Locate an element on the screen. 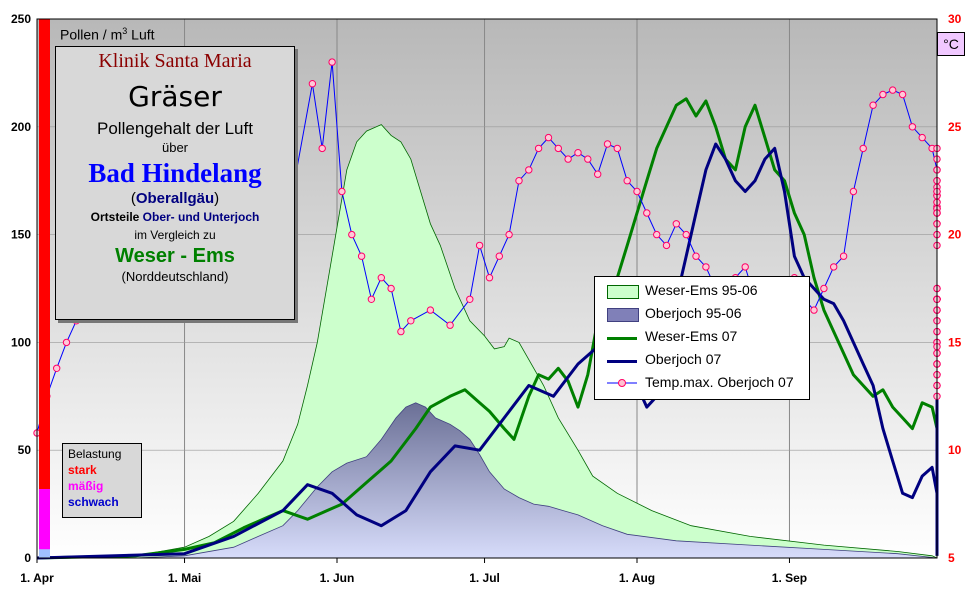 This screenshot has width=968, height=602. load-key: Belastung stark mäßig schwach is located at coordinates (102, 480).